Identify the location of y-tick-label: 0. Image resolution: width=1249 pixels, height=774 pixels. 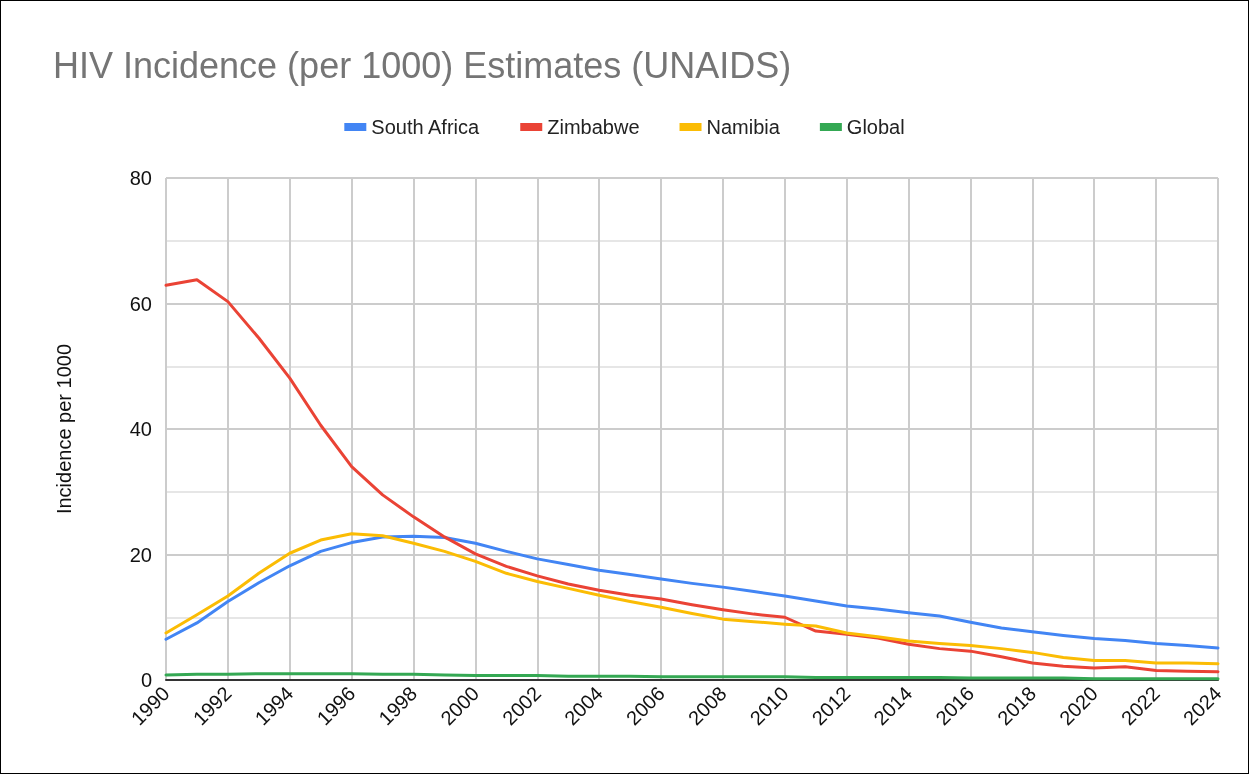
(146, 680).